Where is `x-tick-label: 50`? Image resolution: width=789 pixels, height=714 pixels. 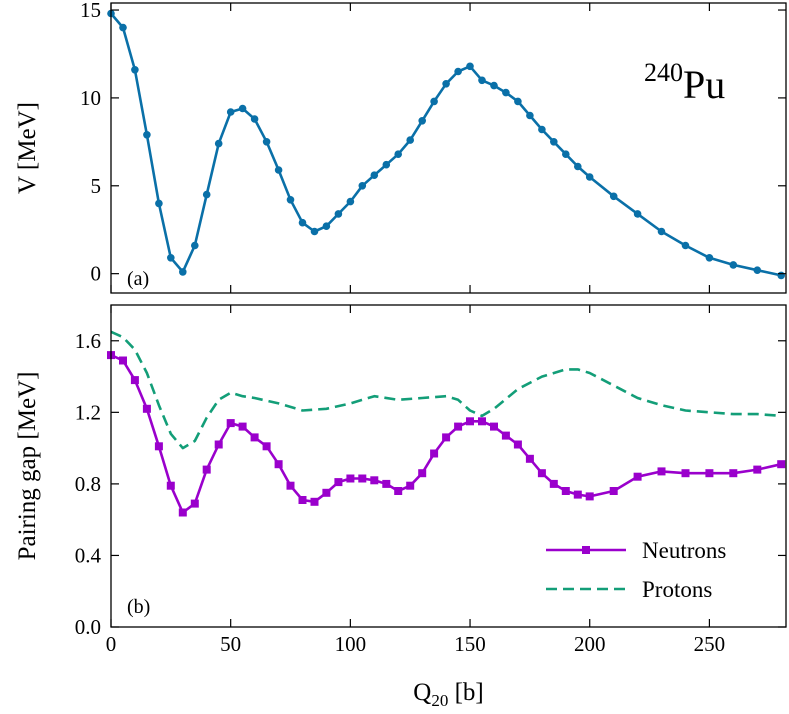
x-tick-label: 50 is located at coordinates (230, 644).